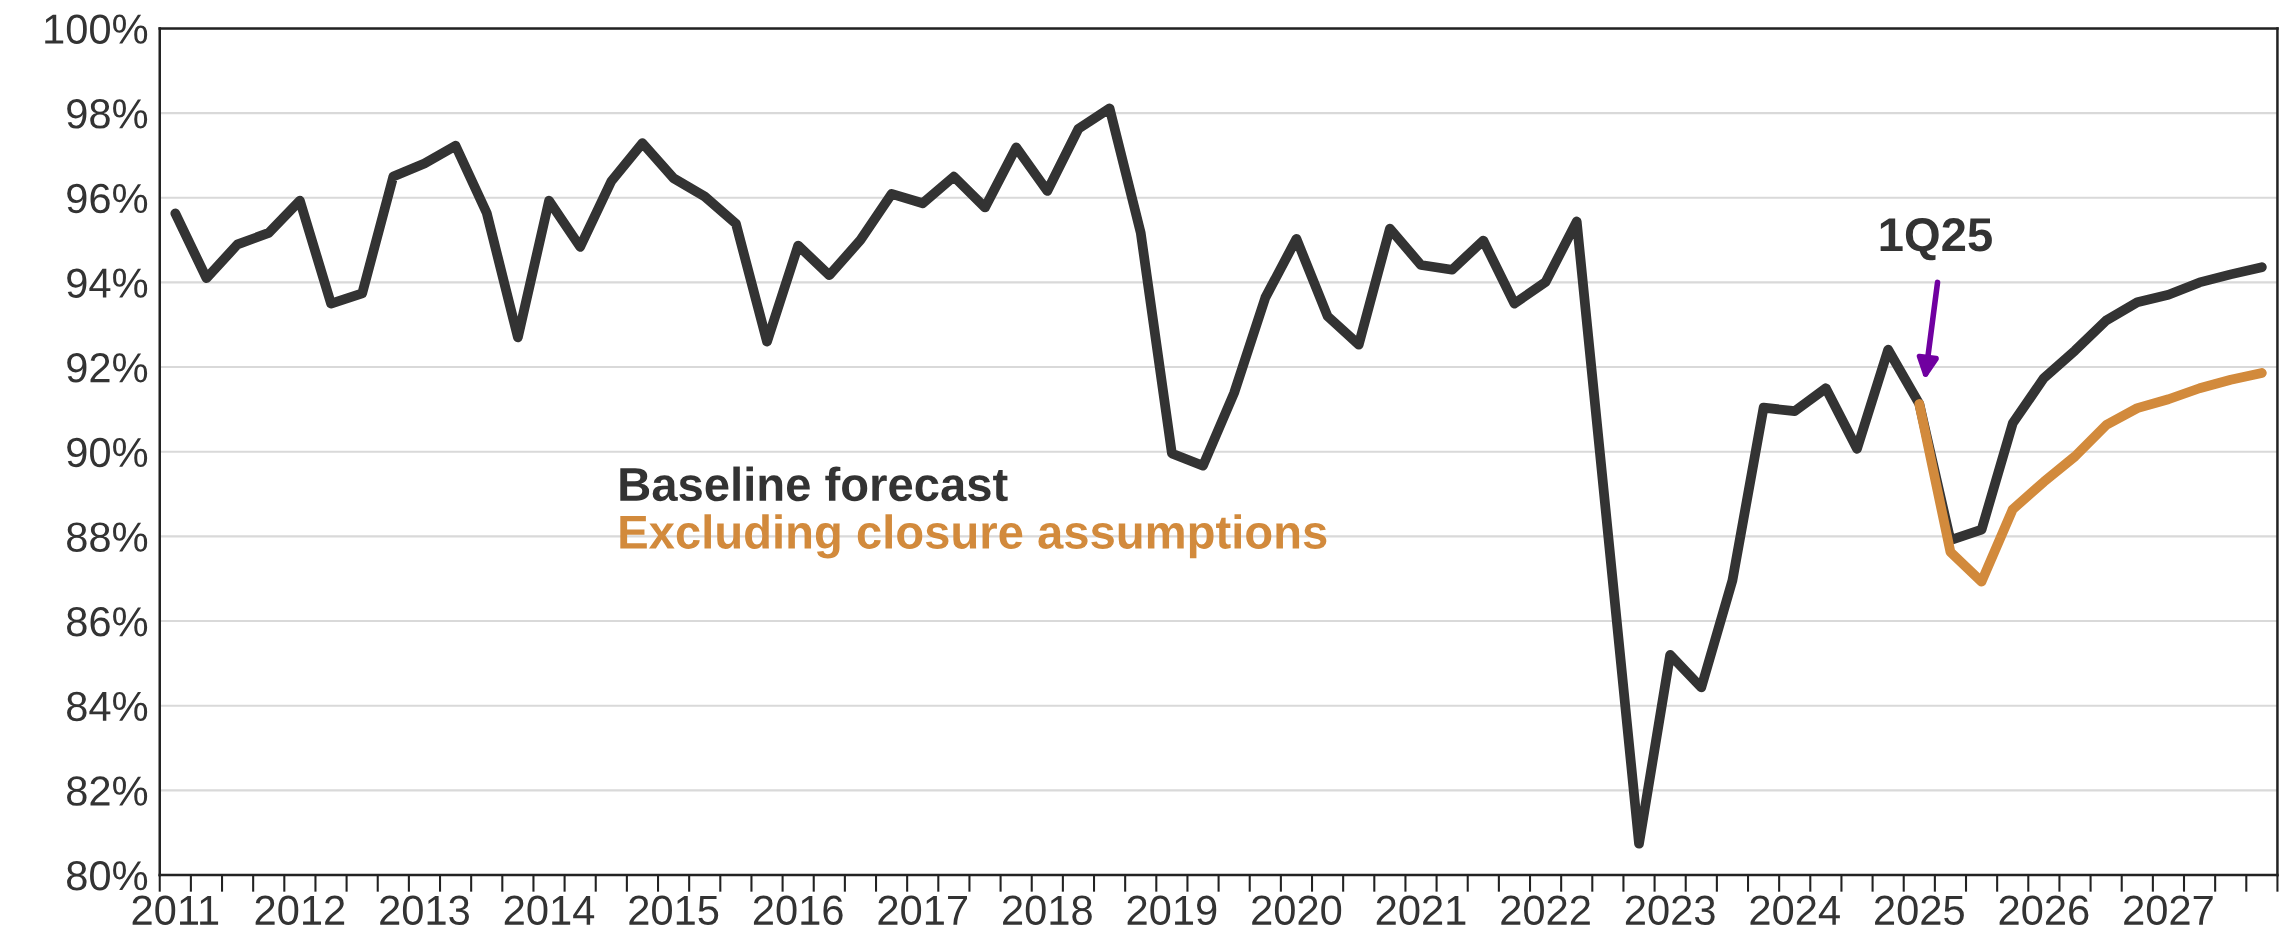  What do you see at coordinates (973, 536) in the screenshot?
I see `text: Excluding closure assumptions` at bounding box center [973, 536].